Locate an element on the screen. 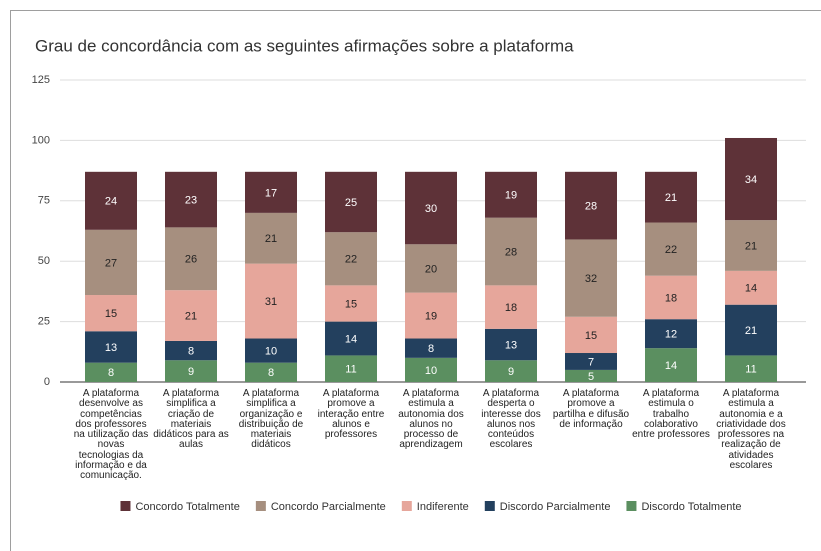 The height and width of the screenshot is (551, 821). data-label: 34 is located at coordinates (751, 180).